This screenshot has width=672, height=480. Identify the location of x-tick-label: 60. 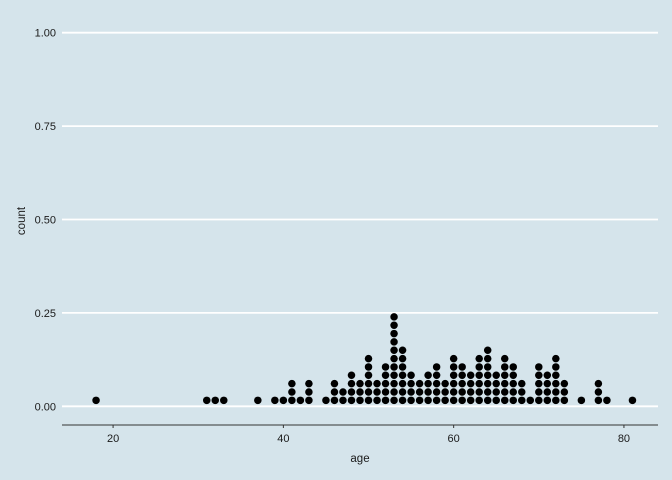
(454, 439).